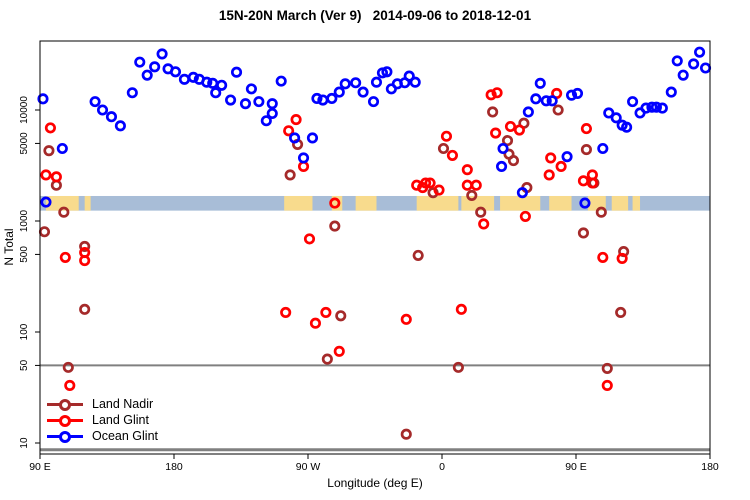 The height and width of the screenshot is (500, 750). Describe the element at coordinates (120, 420) in the screenshot. I see `legend-label: Land Glint` at that location.